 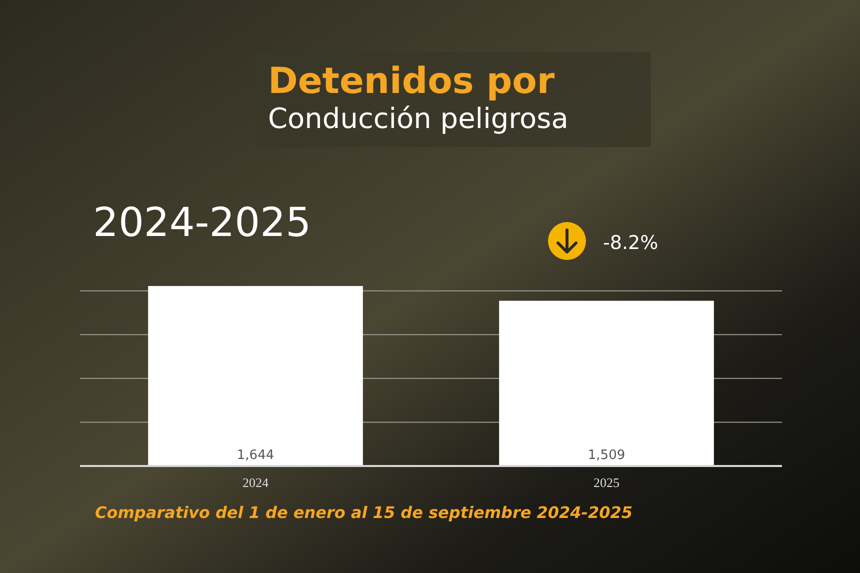 I want to click on text: -8.2%, so click(x=630, y=243).